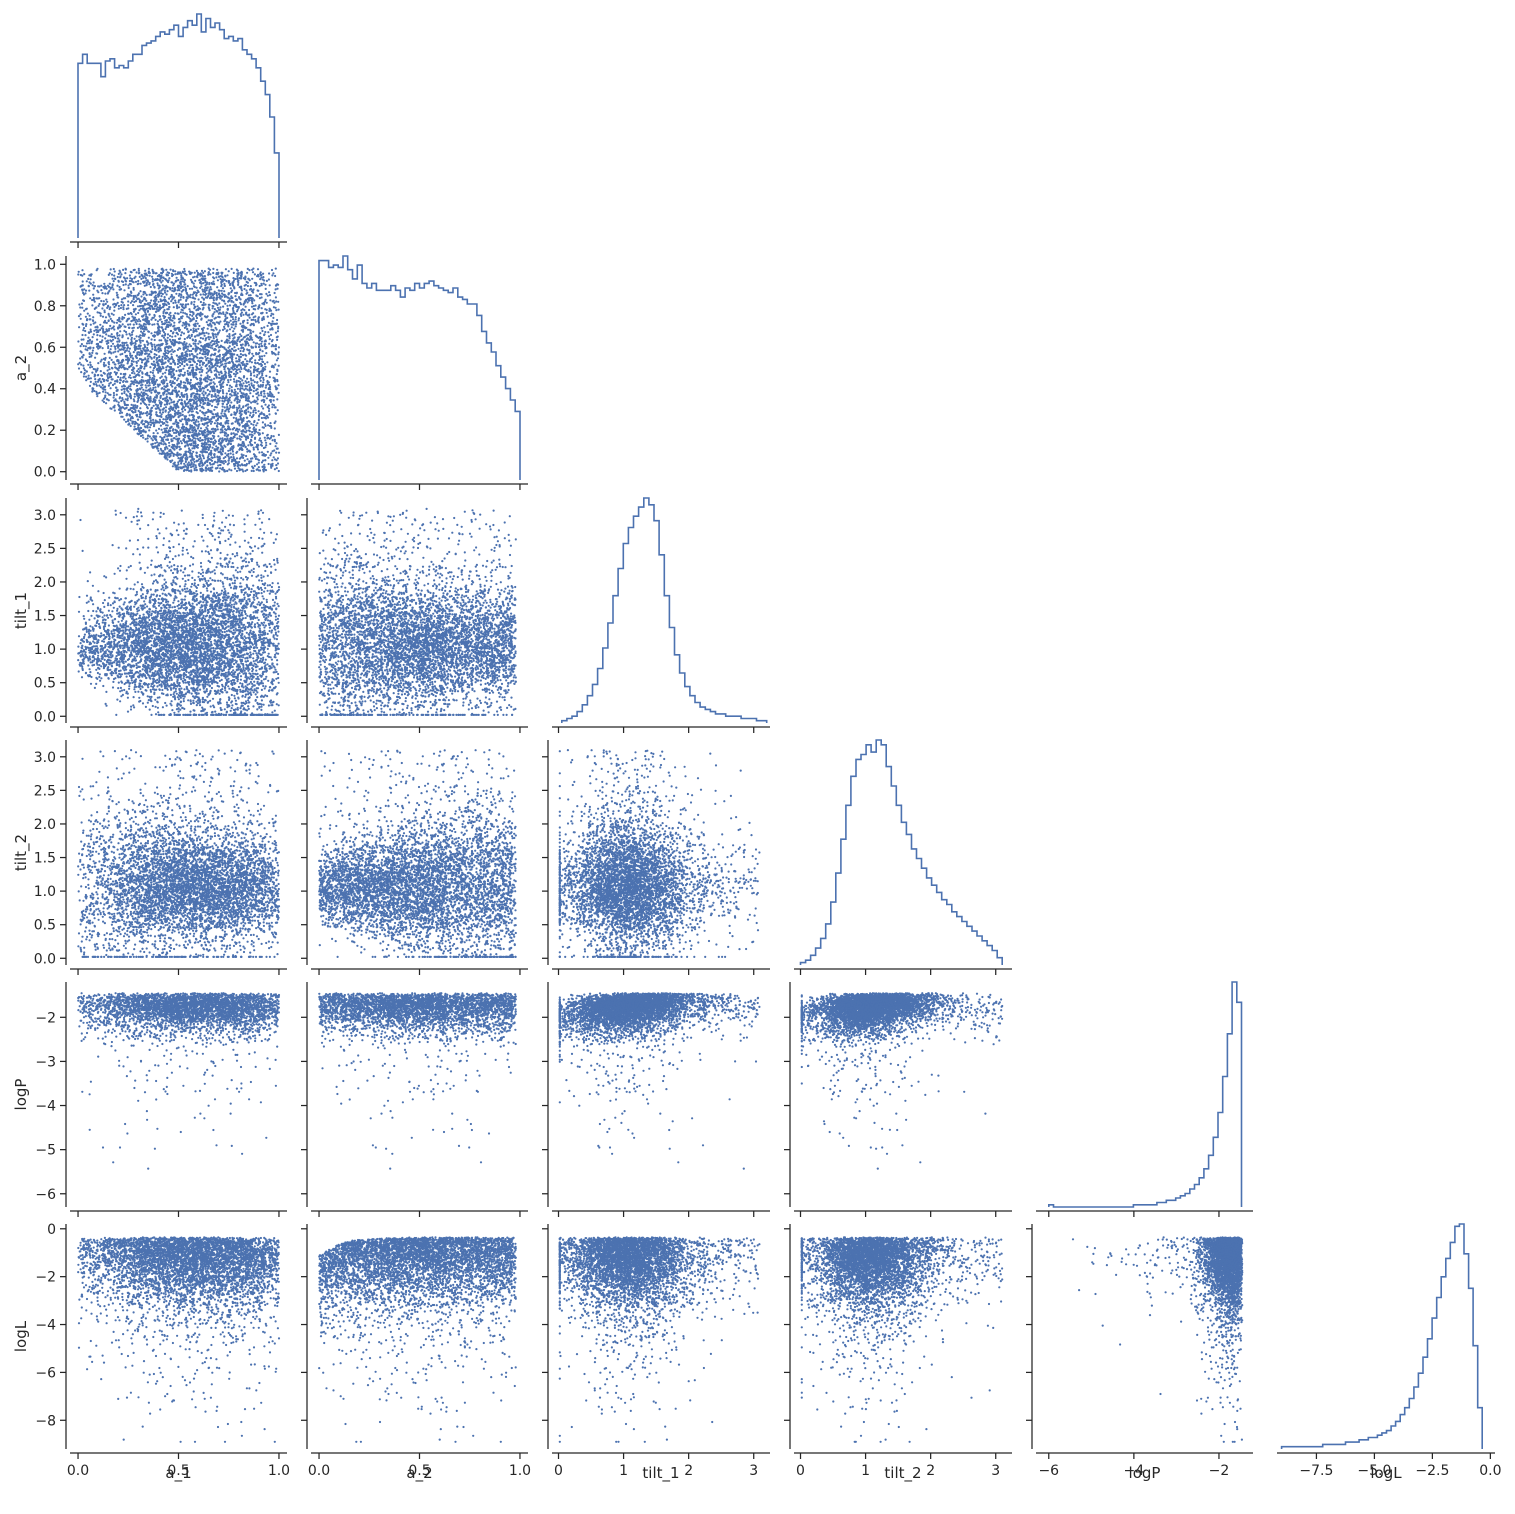  Describe the element at coordinates (45, 390) in the screenshot. I see `y-tick-label: 0.4` at that location.